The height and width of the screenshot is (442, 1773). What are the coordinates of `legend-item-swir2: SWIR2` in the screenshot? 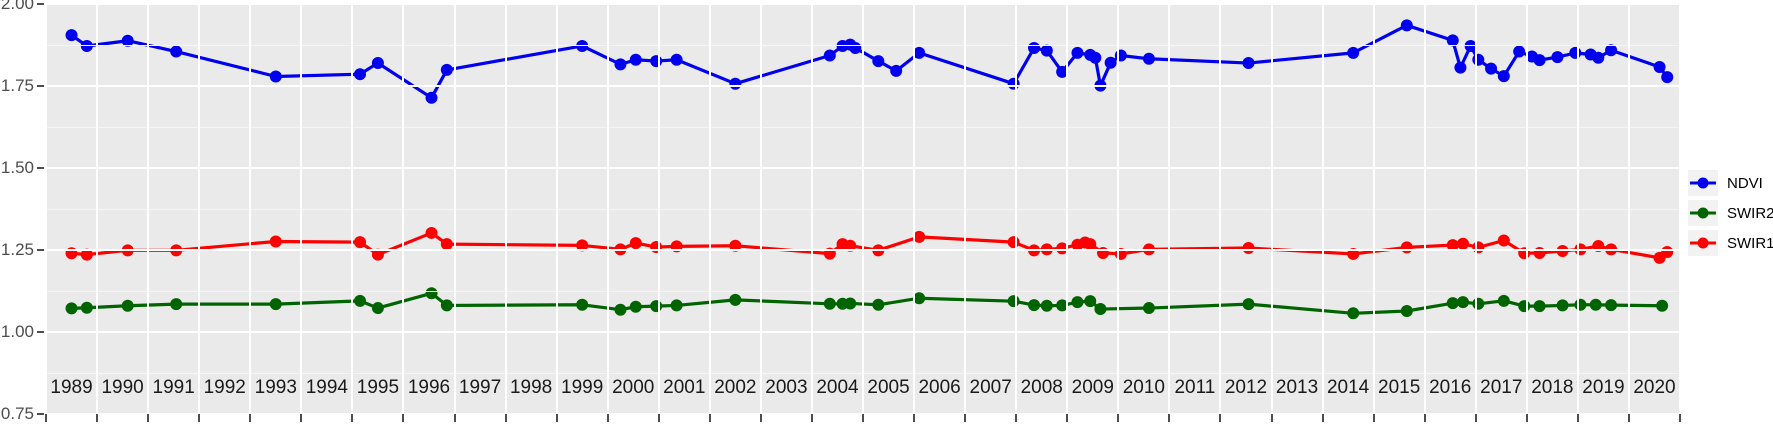 It's located at (1730, 213).